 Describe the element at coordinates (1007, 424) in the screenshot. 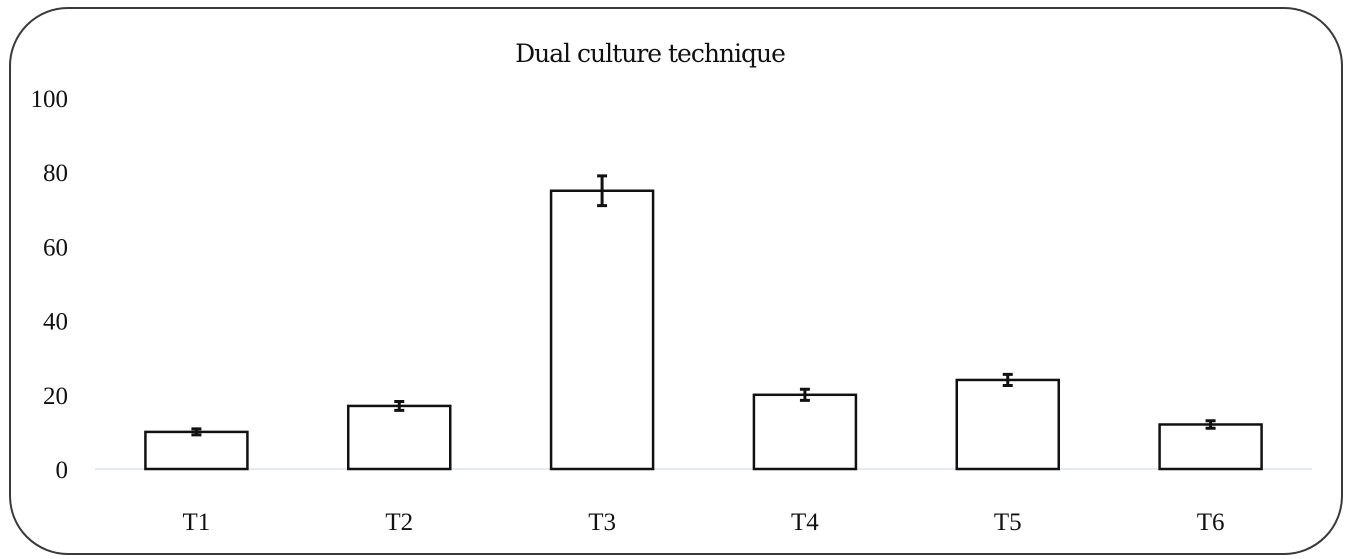

I see `bar-t5` at that location.